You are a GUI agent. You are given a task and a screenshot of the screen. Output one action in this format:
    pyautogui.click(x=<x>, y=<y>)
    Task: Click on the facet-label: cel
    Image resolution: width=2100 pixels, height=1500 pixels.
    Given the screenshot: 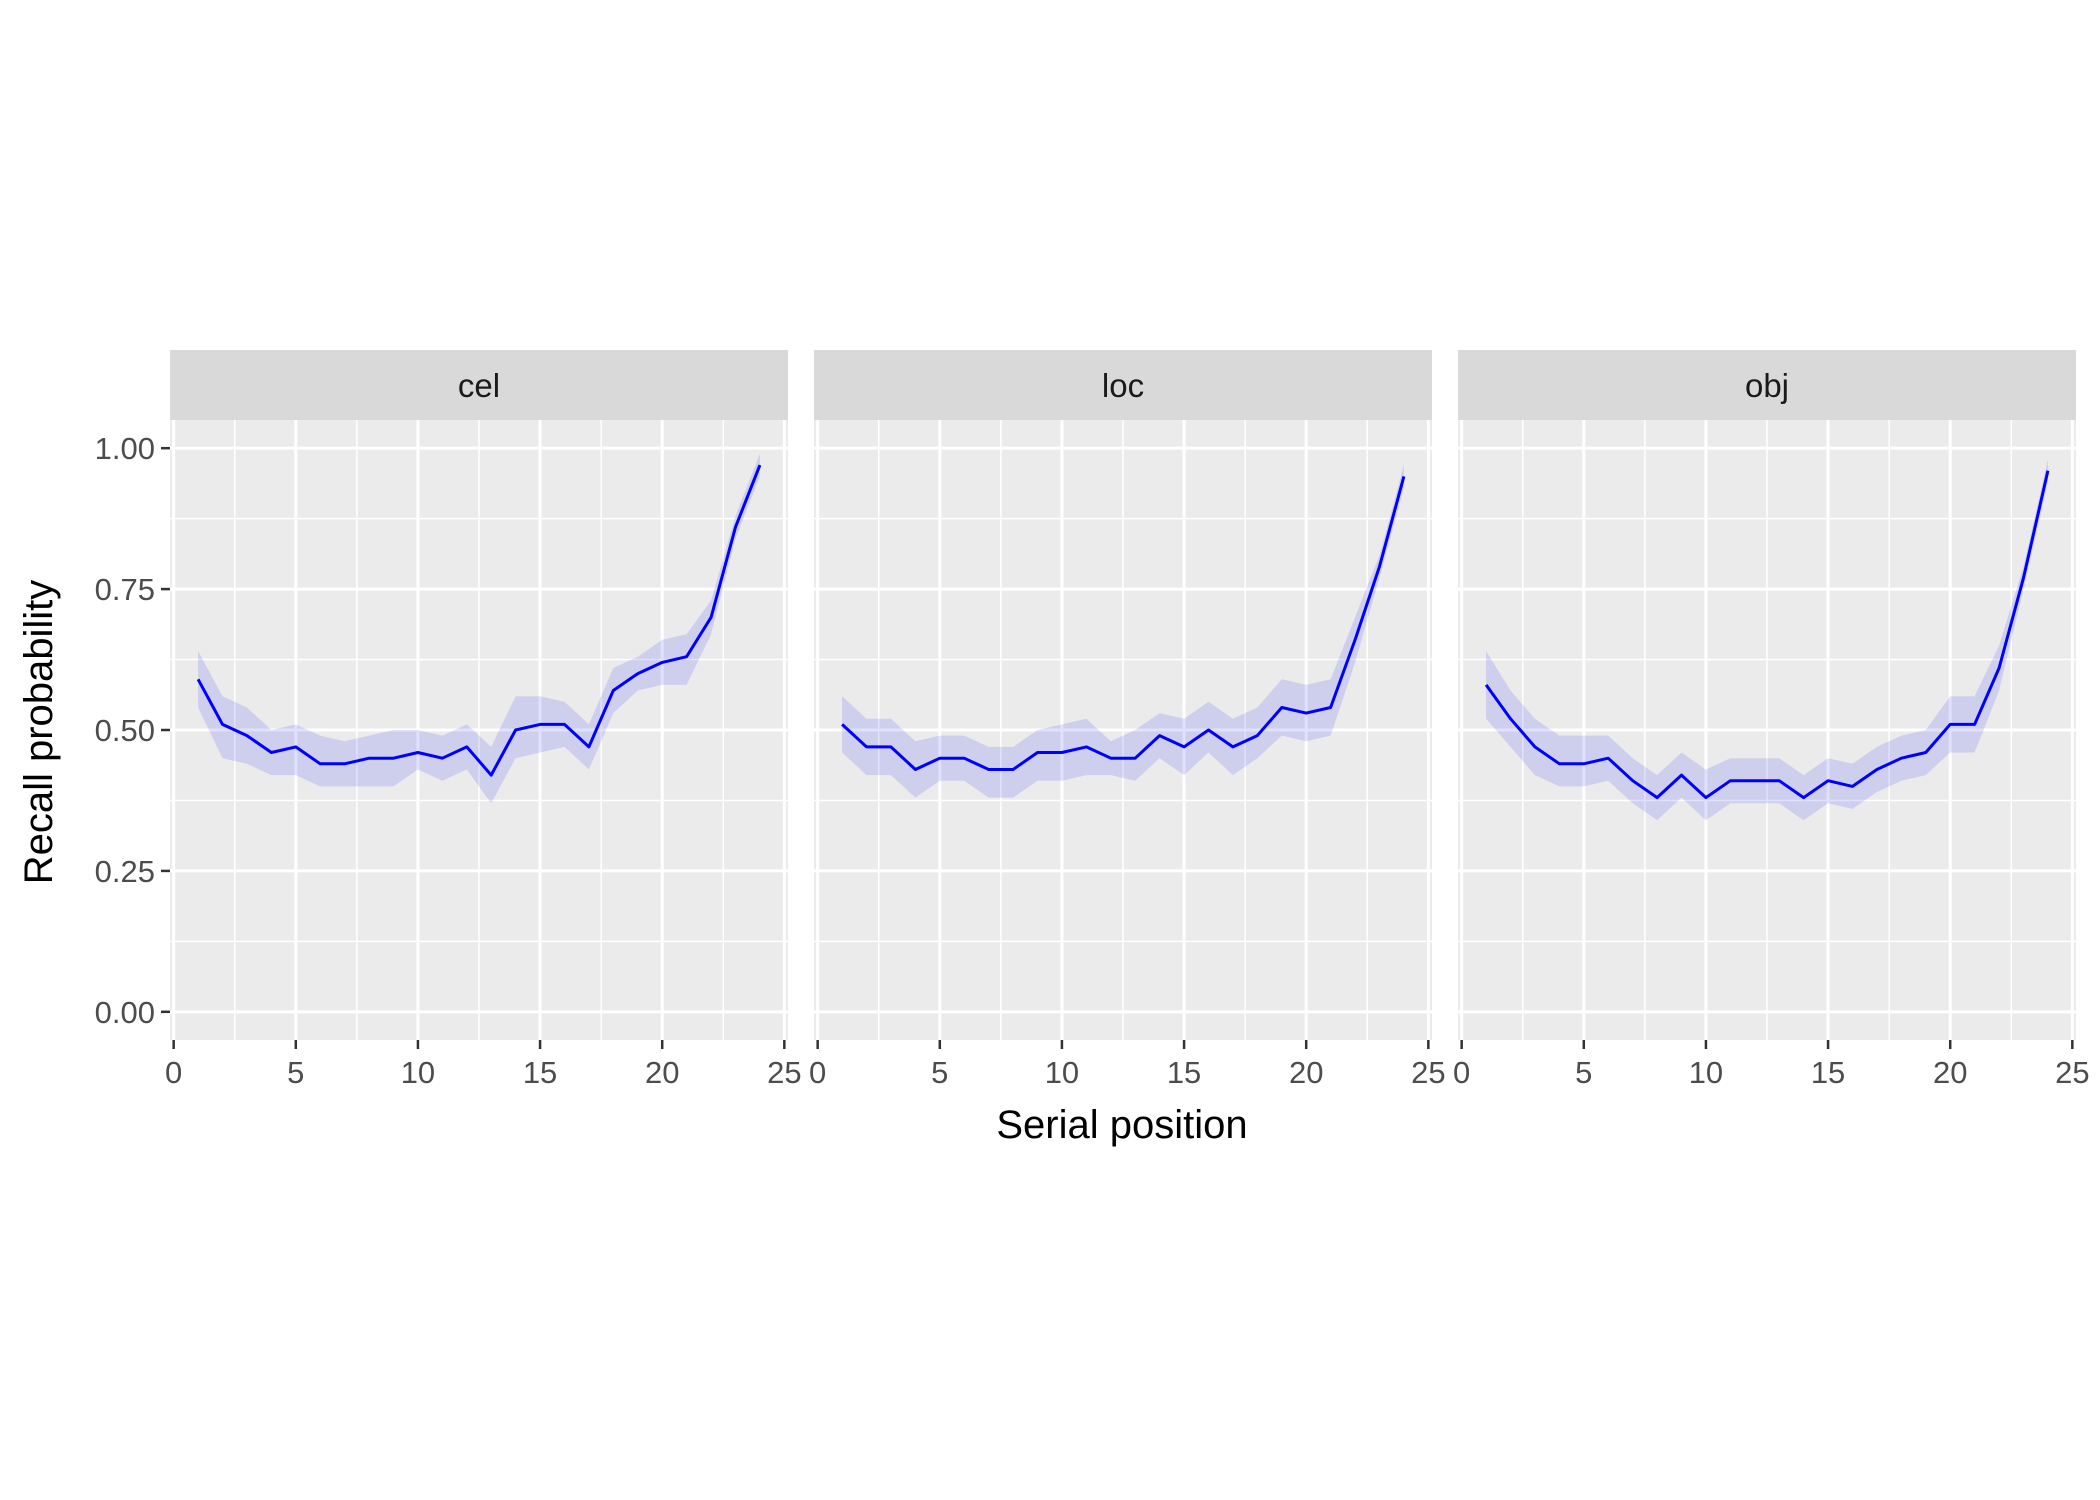 What is the action you would take?
    pyautogui.click(x=479, y=385)
    